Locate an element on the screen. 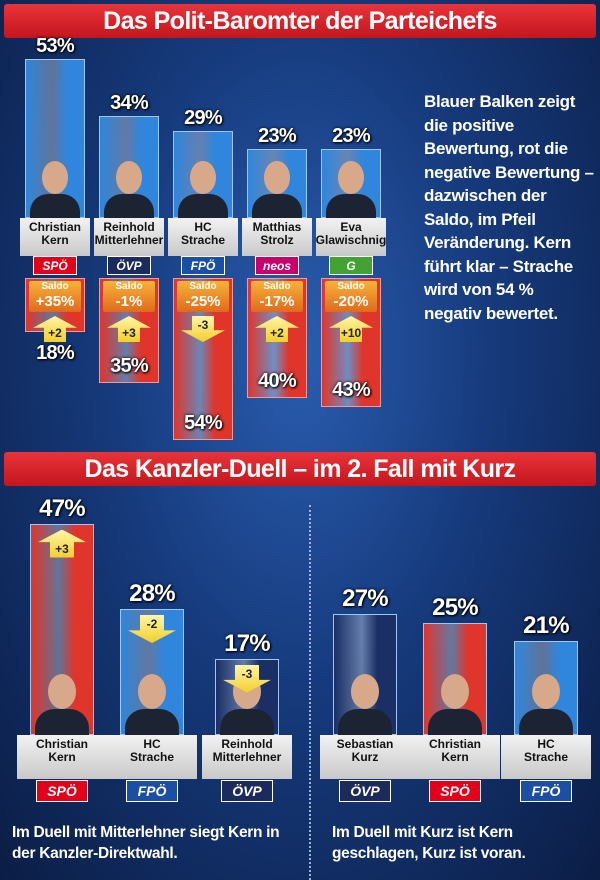 The image size is (600, 880). value-label: 18% is located at coordinates (55, 353).